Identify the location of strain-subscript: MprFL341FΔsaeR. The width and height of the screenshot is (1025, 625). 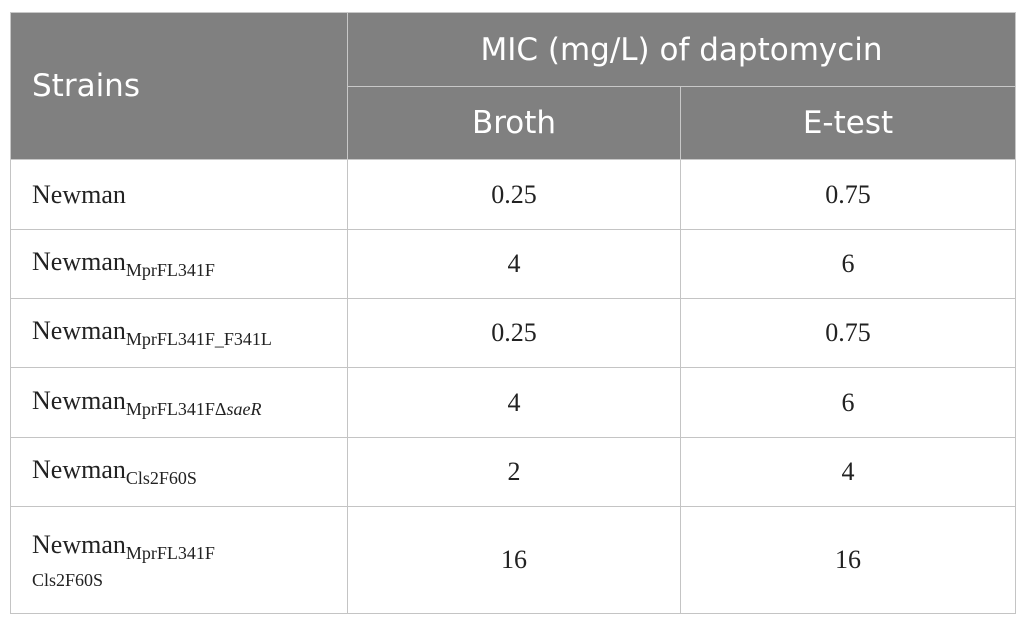
(194, 409).